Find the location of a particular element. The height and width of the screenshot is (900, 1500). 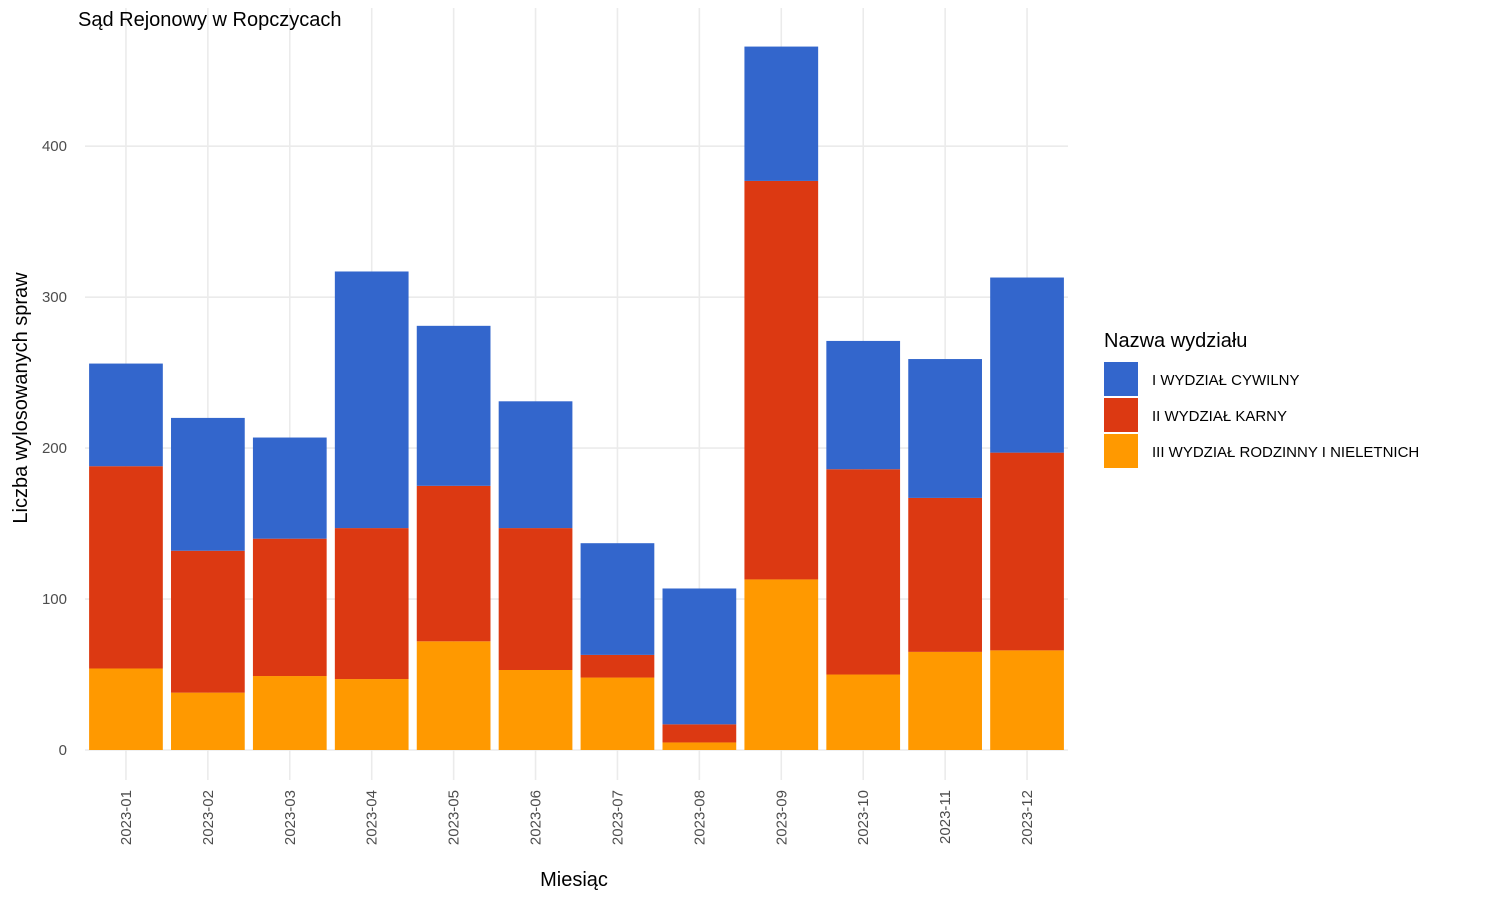

y-tick-label: 400 is located at coordinates (54, 146).